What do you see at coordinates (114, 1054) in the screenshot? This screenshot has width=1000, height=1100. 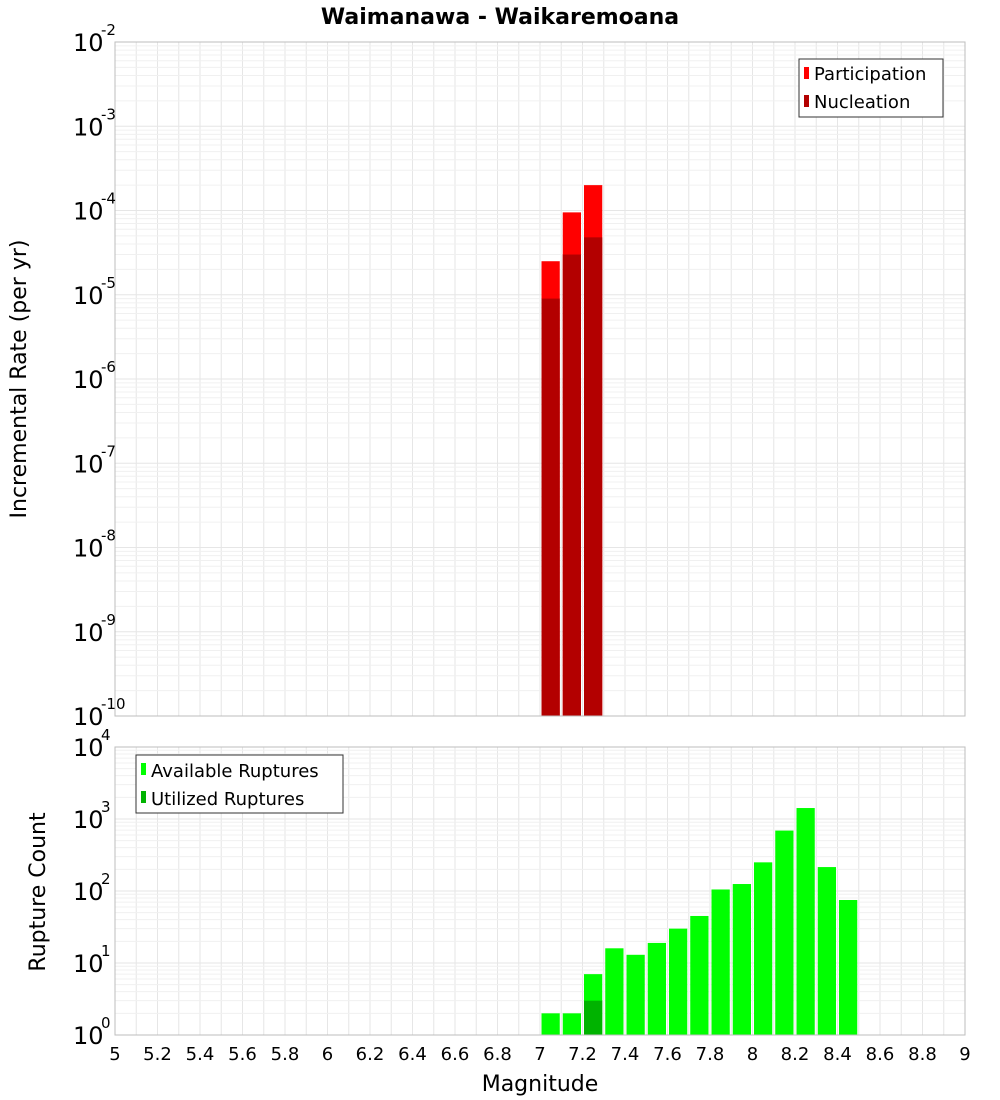 I see `x-tick-label: 5` at bounding box center [114, 1054].